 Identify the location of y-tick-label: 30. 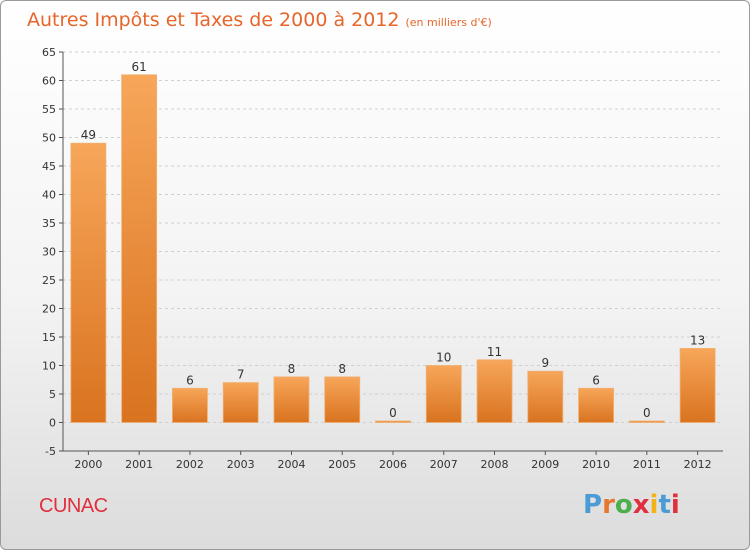
(49, 252).